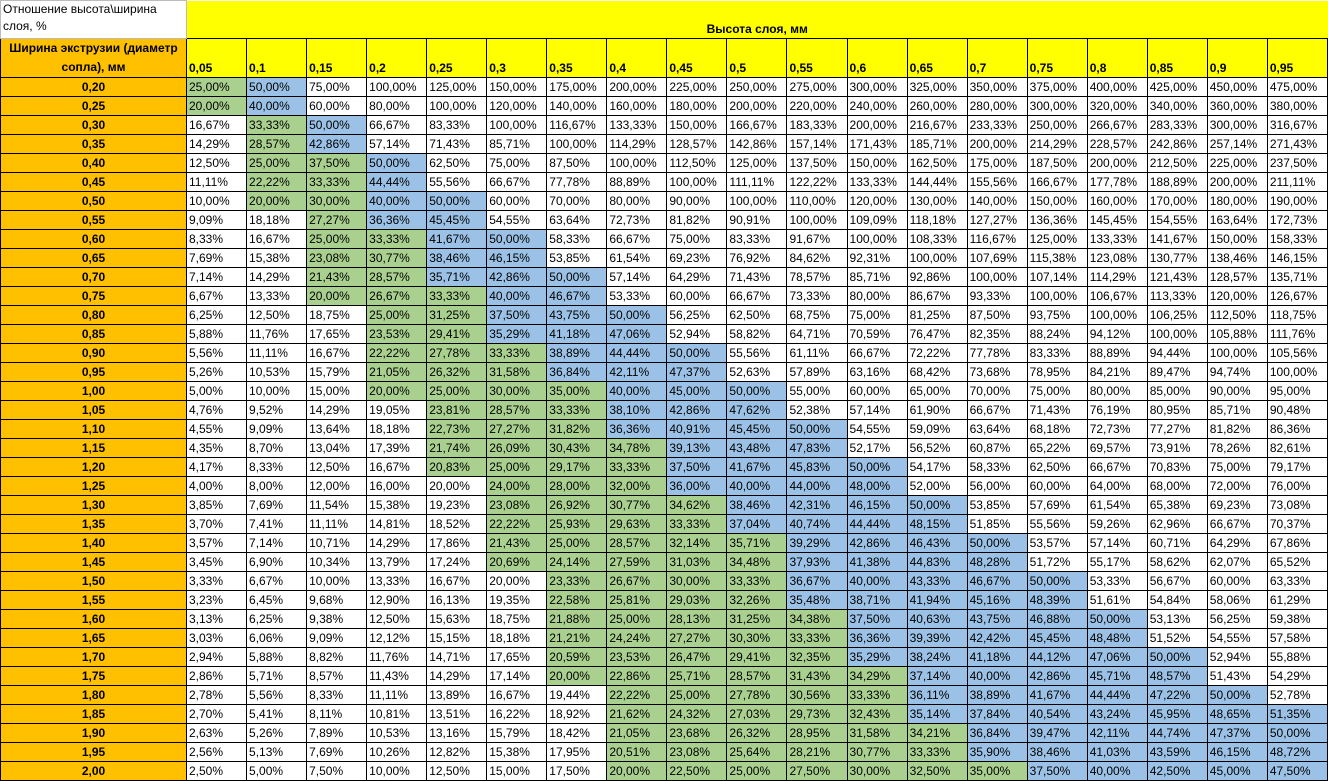  I want to click on ratio-cell: 105,88%, so click(1237, 334).